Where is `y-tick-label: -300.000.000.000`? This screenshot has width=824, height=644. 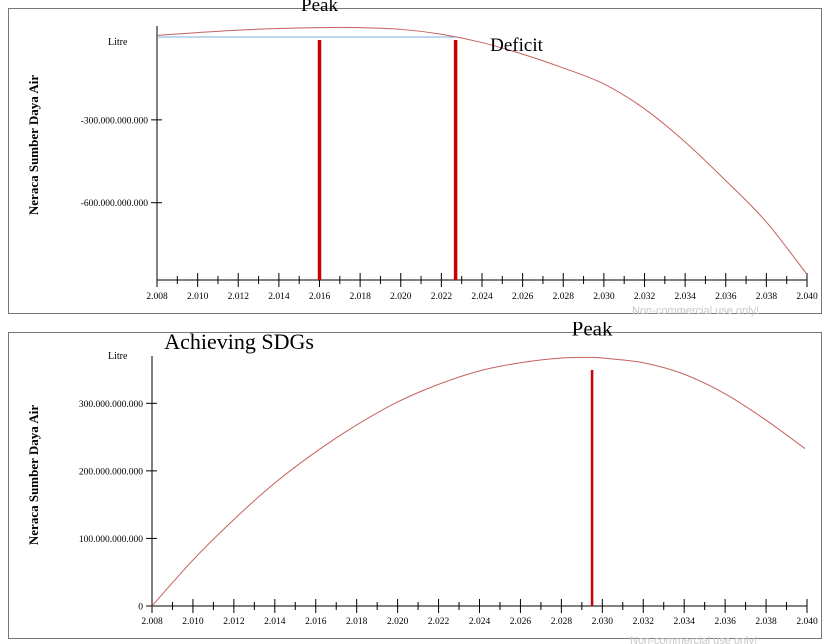
y-tick-label: -300.000.000.000 is located at coordinates (115, 121).